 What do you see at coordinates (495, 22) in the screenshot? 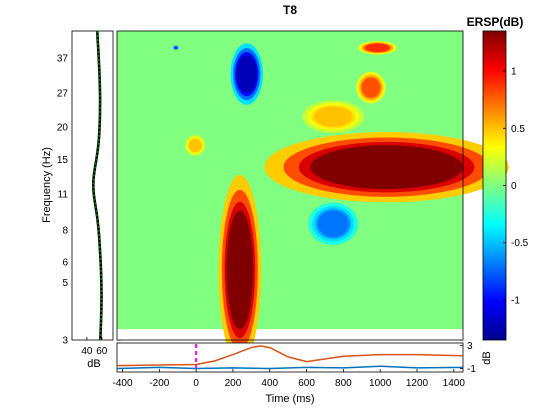
I see `colorbar-title: ERSP(dB)` at bounding box center [495, 22].